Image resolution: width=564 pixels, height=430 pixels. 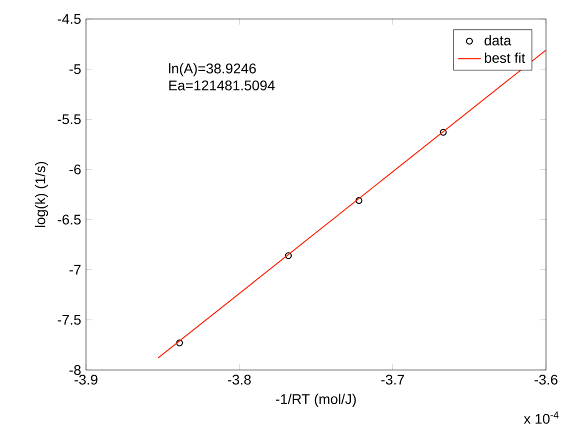 What do you see at coordinates (69, 219) in the screenshot?
I see `y-tick-label: -6.5` at bounding box center [69, 219].